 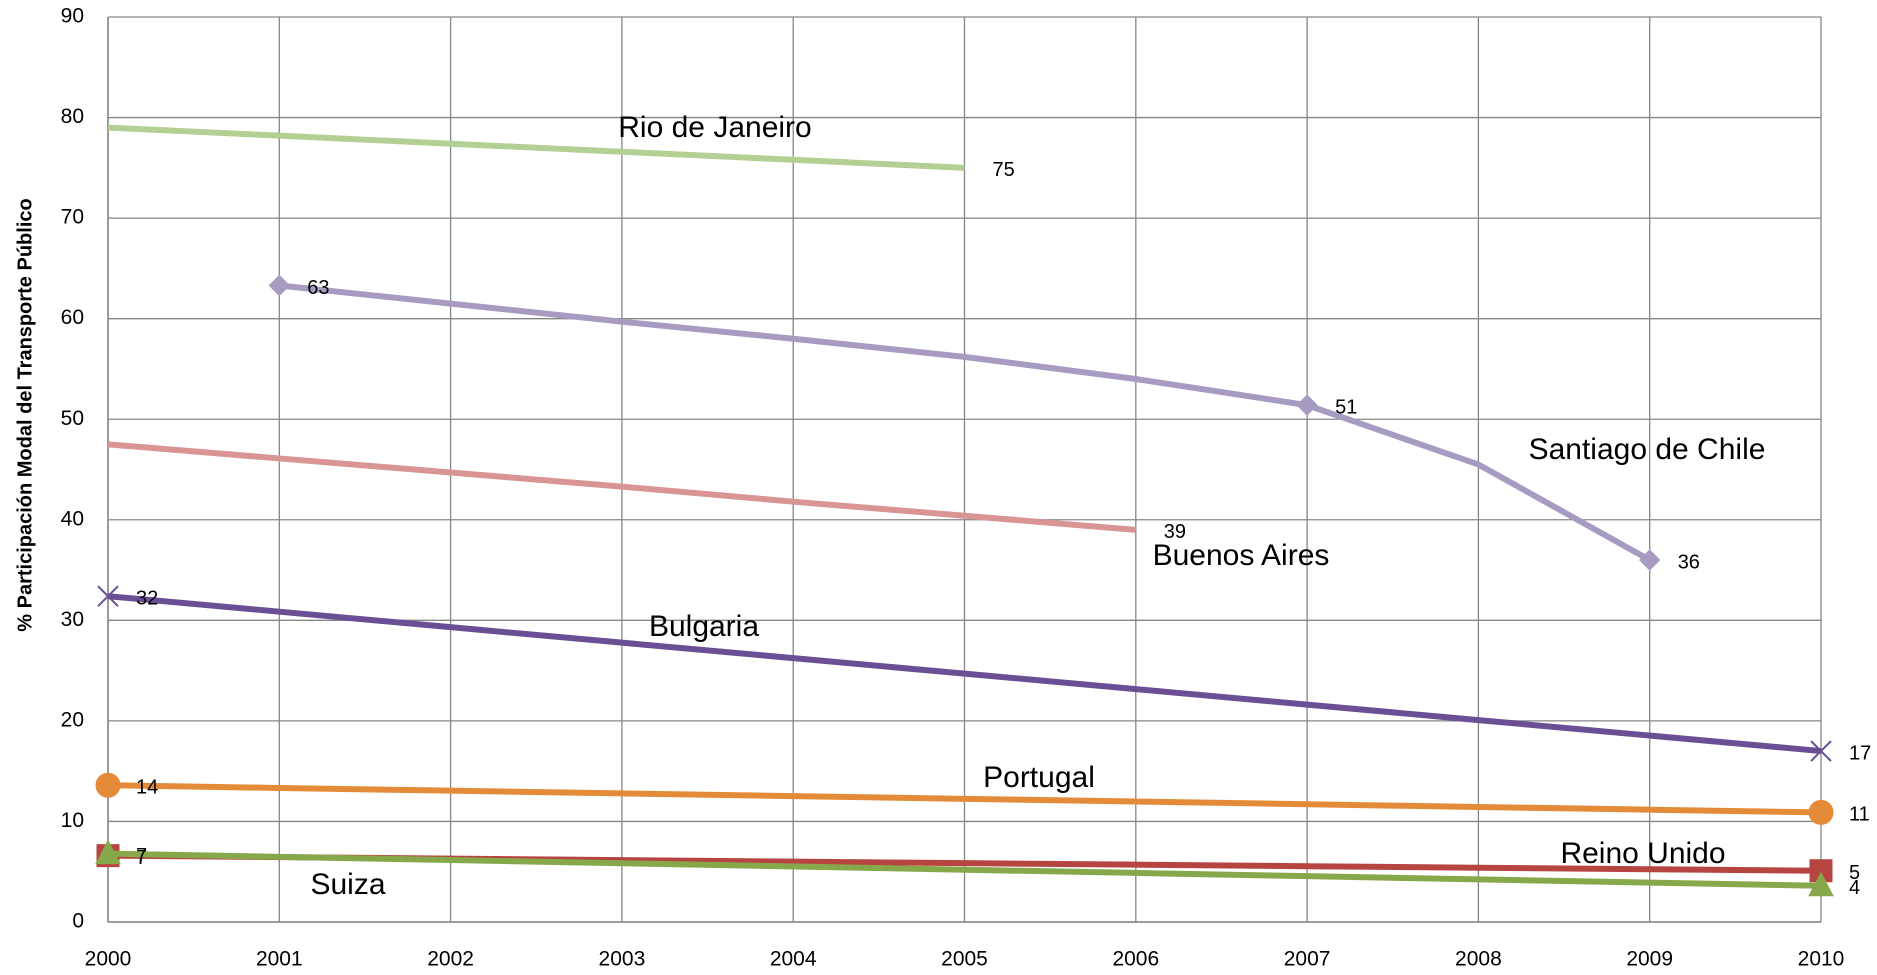 I want to click on x-tick-label: 2007, so click(x=1307, y=959).